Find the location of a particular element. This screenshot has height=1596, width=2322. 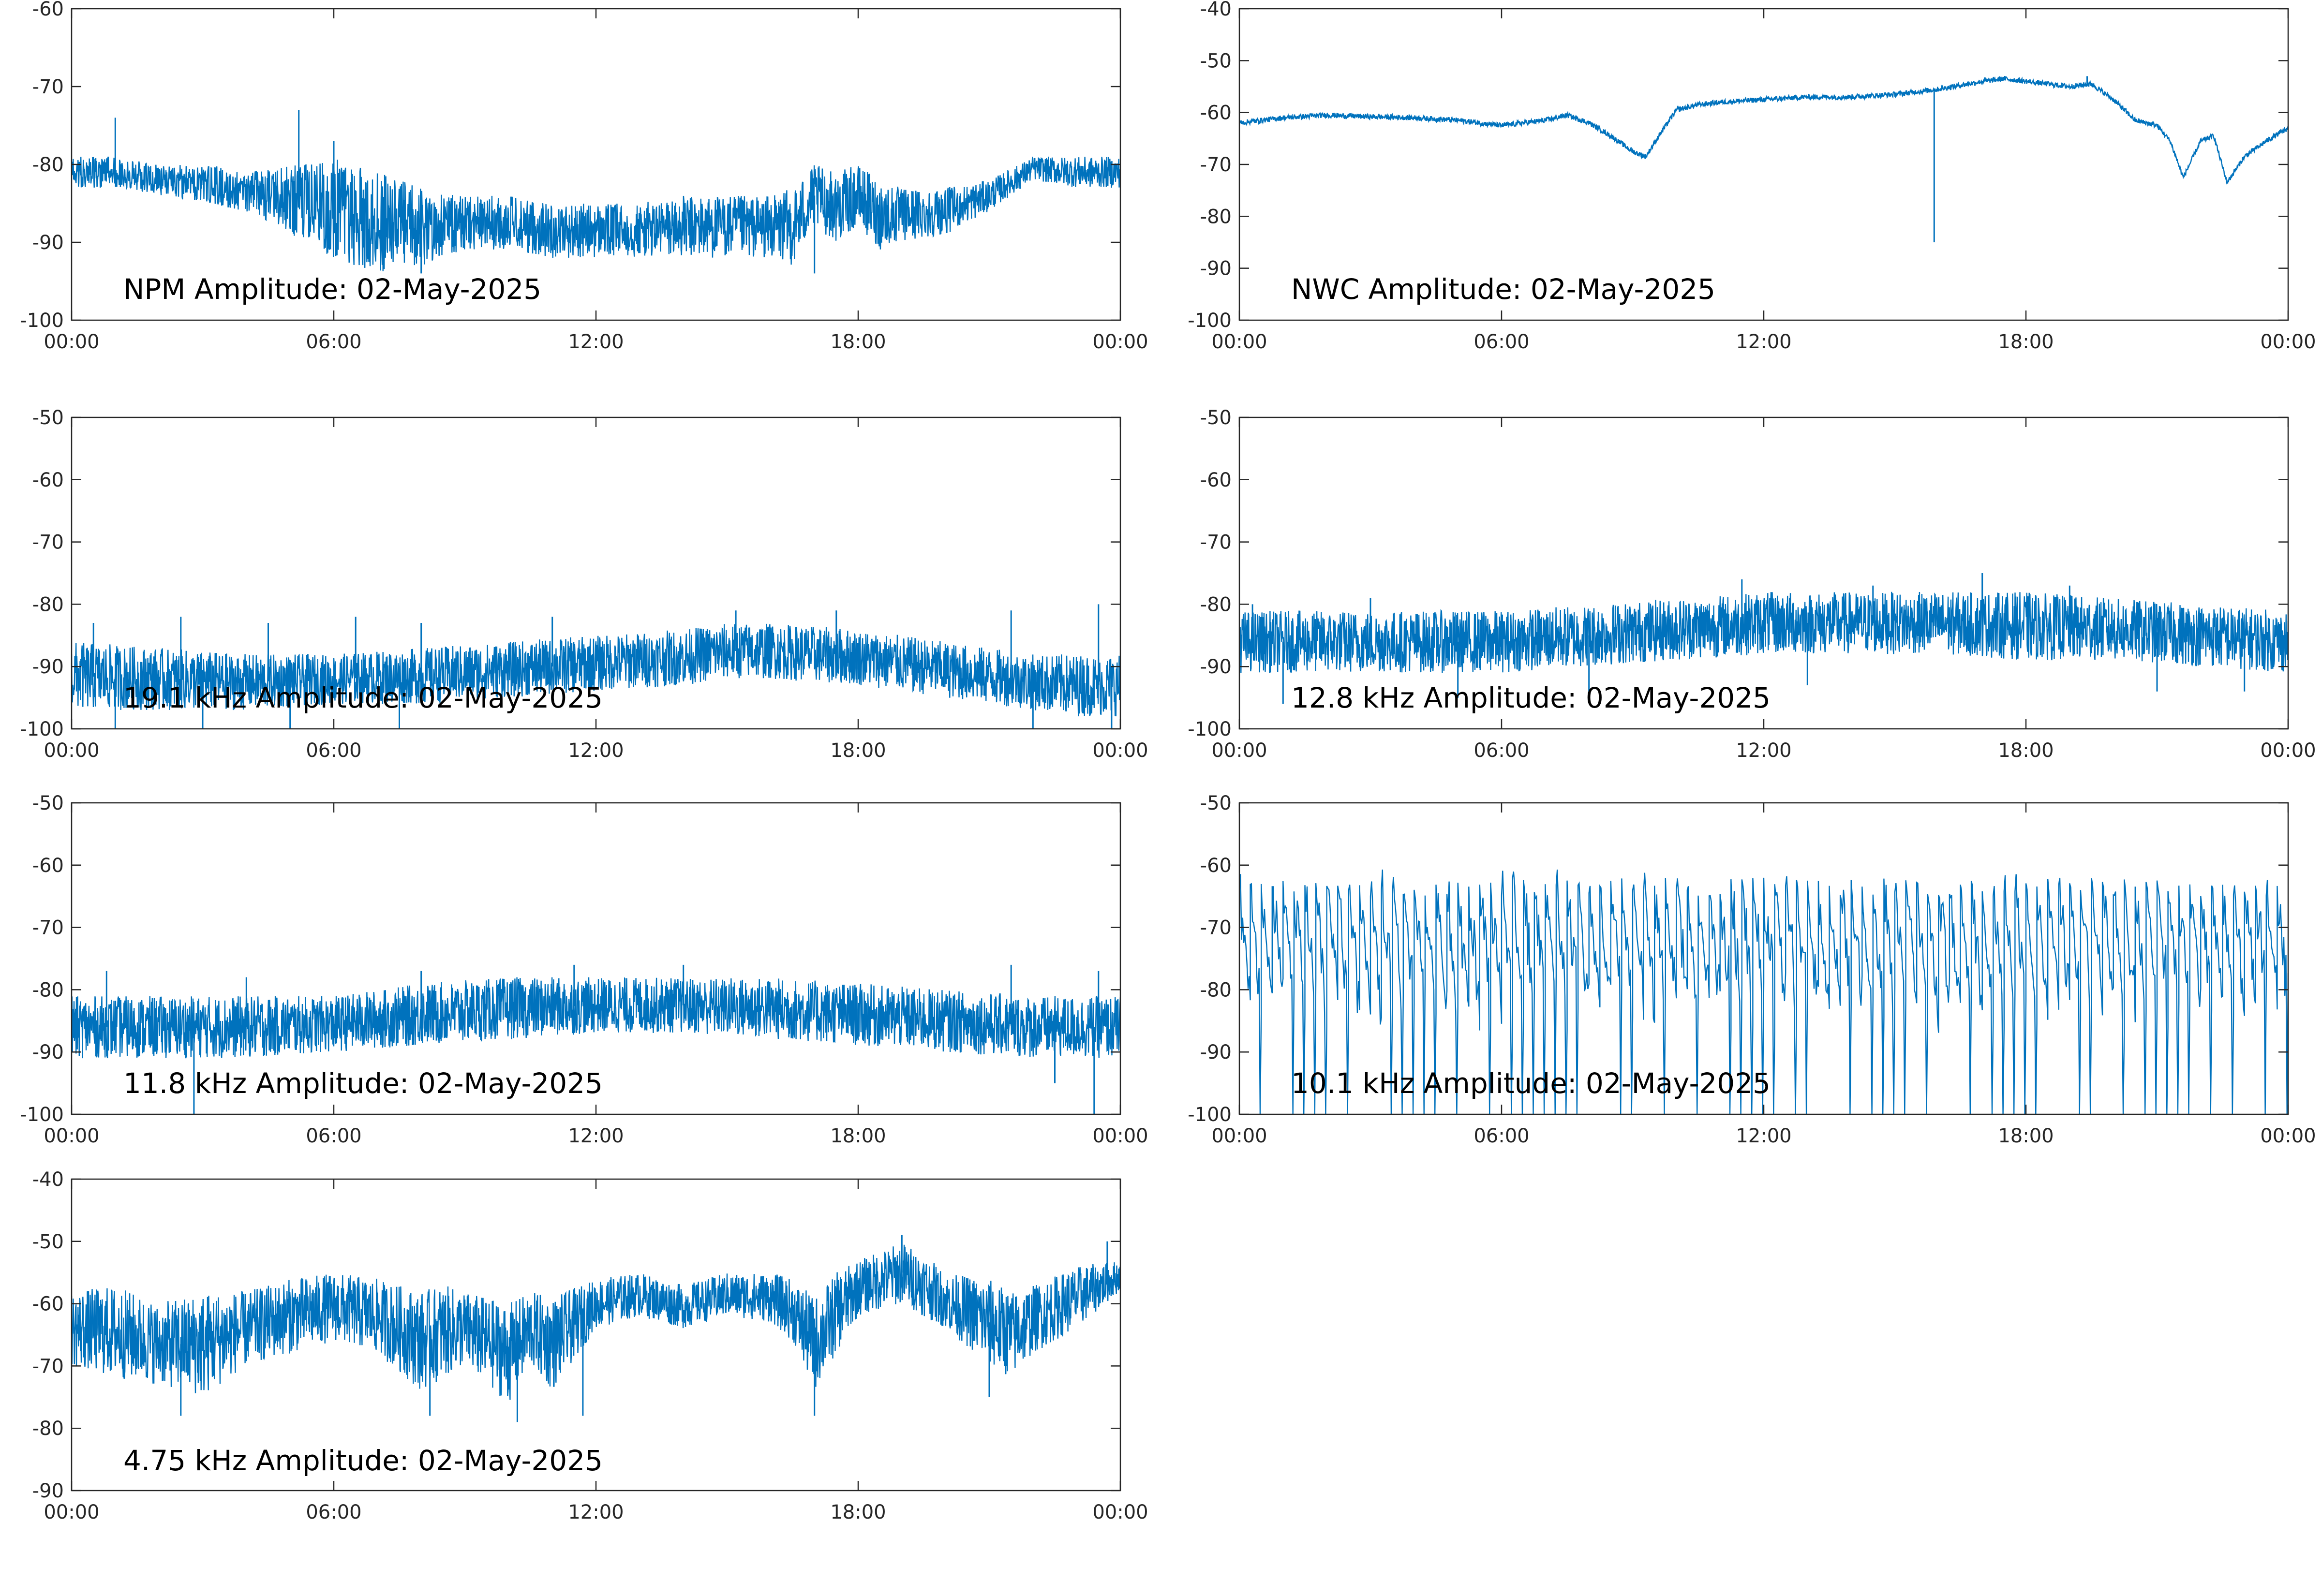

panel-title: 10.1 kHz Amplitude: 02-May-2025 is located at coordinates (1531, 1083).